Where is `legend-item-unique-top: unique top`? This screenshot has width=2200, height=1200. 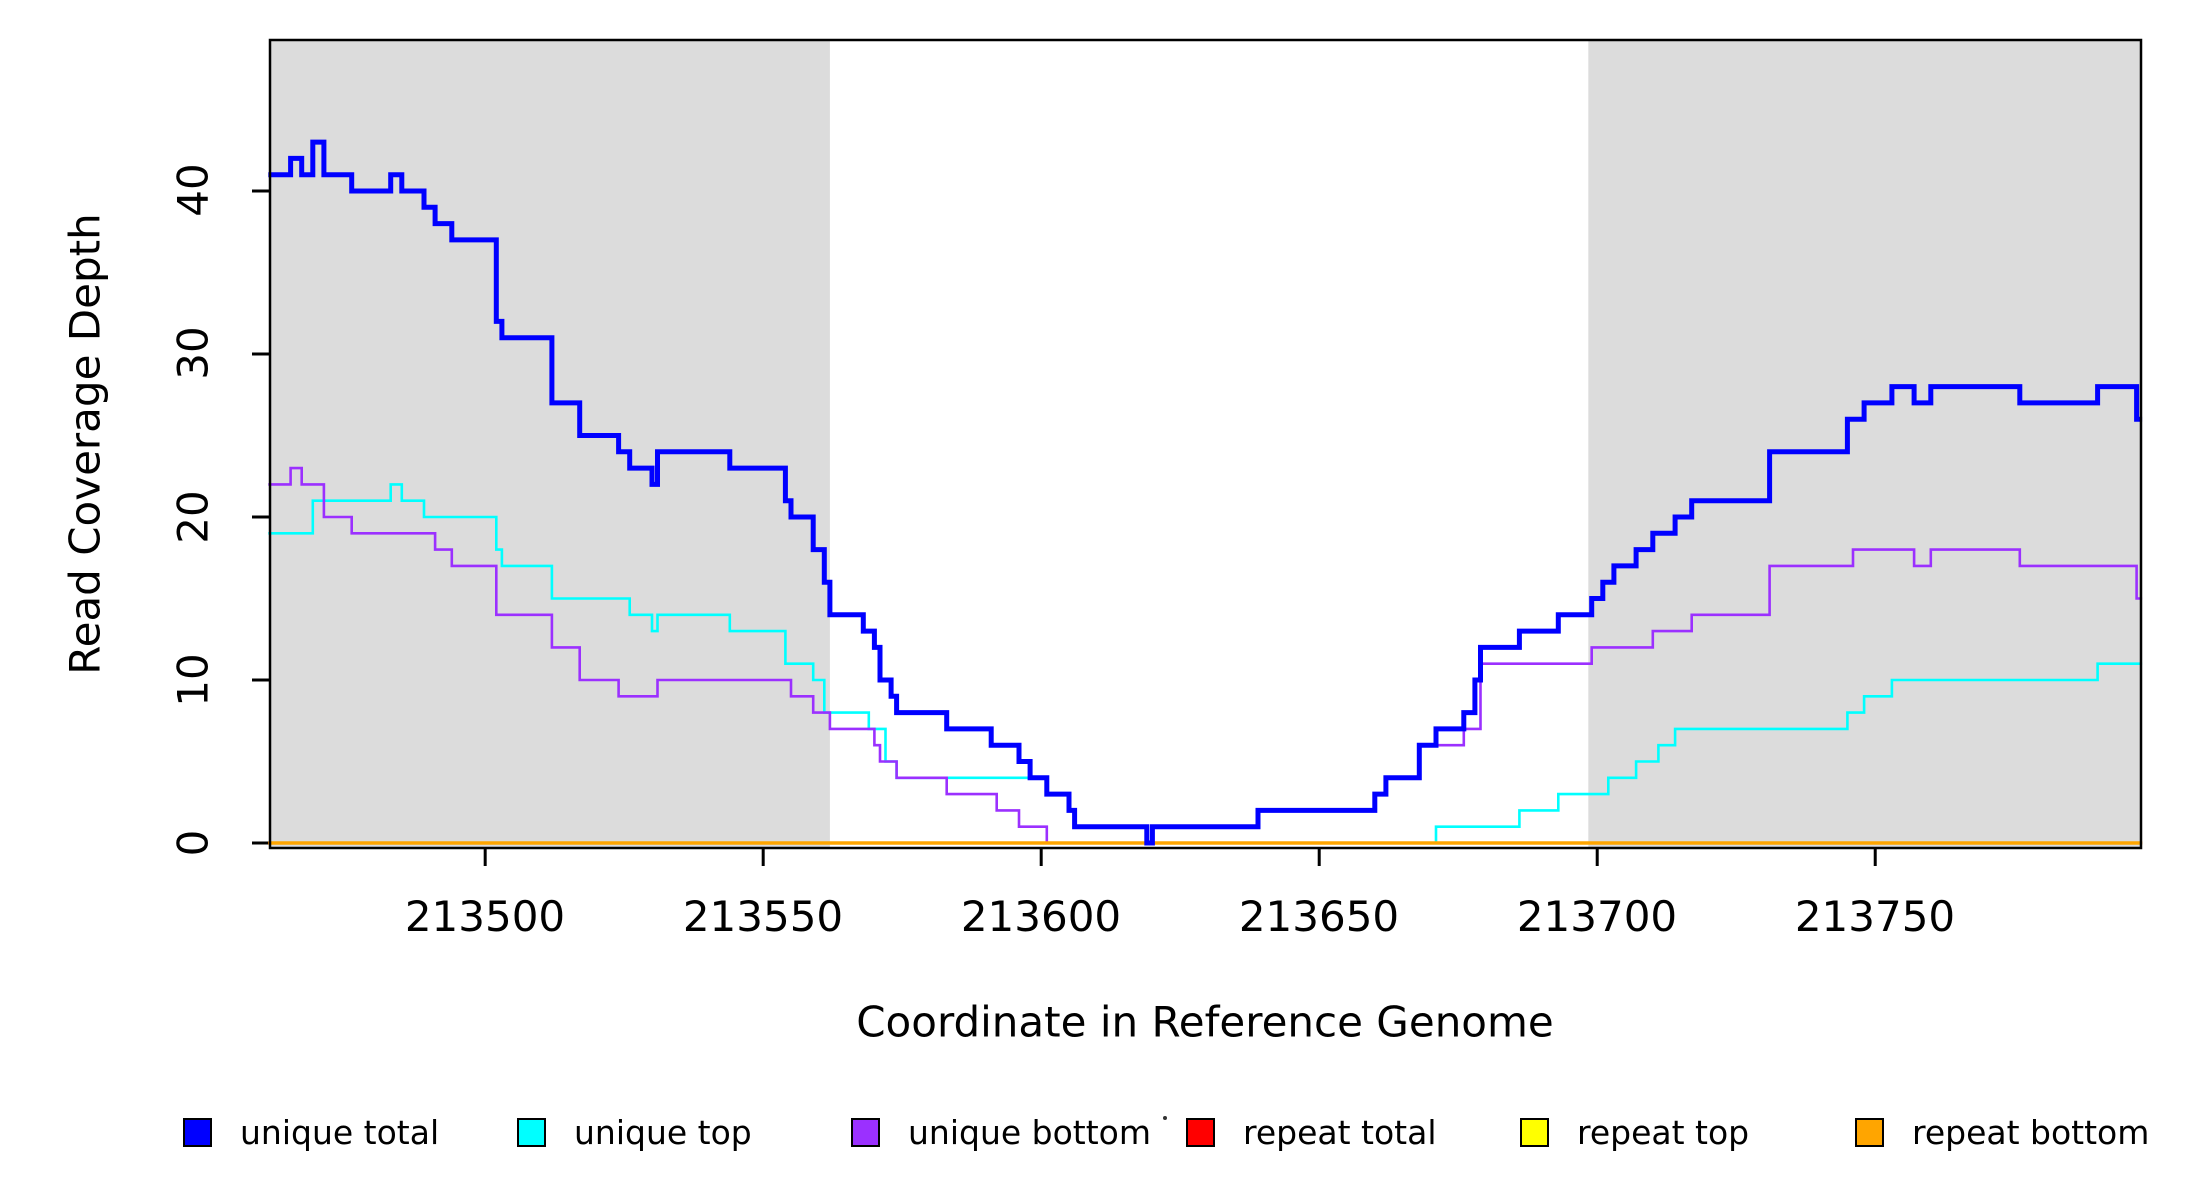 legend-item-unique-top: unique top is located at coordinates (634, 1132).